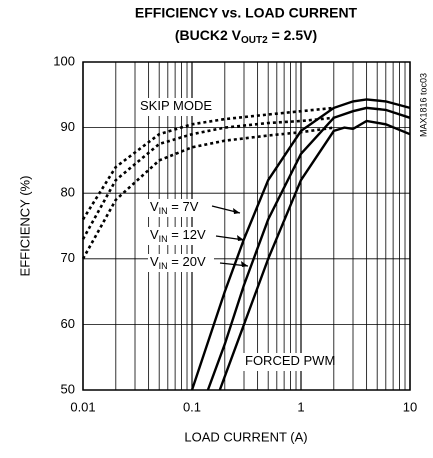  I want to click on y-tick-label: 100, so click(64, 60).